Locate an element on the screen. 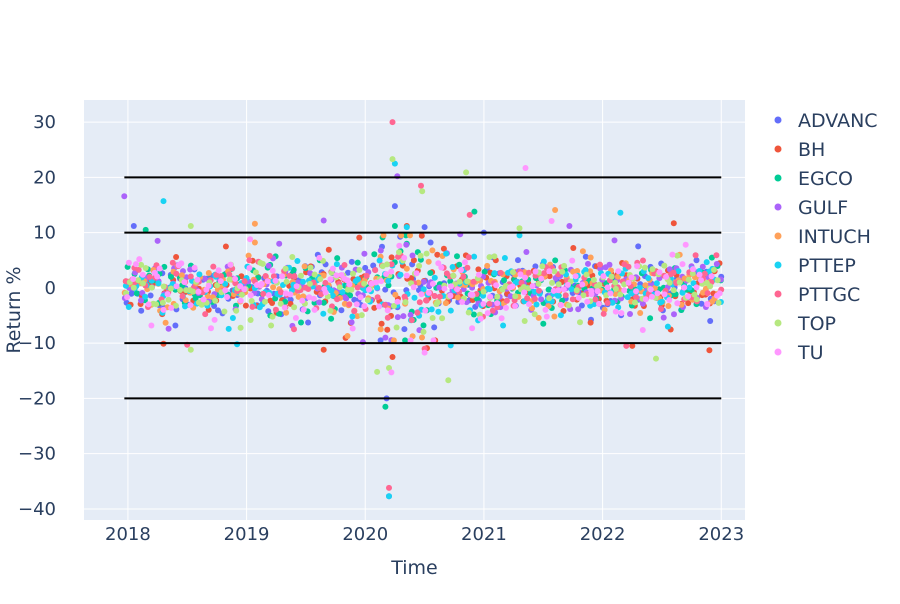  legend-item-egco: EGCO is located at coordinates (813, 179).